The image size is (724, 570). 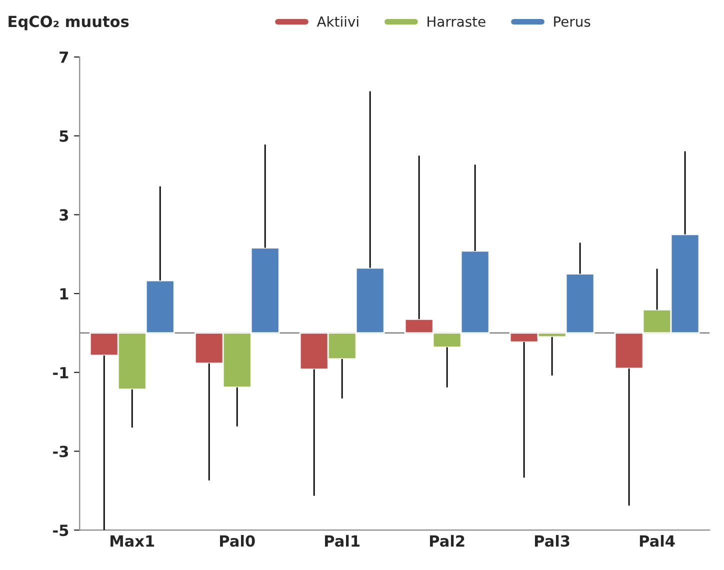 I want to click on y-tick-label: -1, so click(x=60, y=372).